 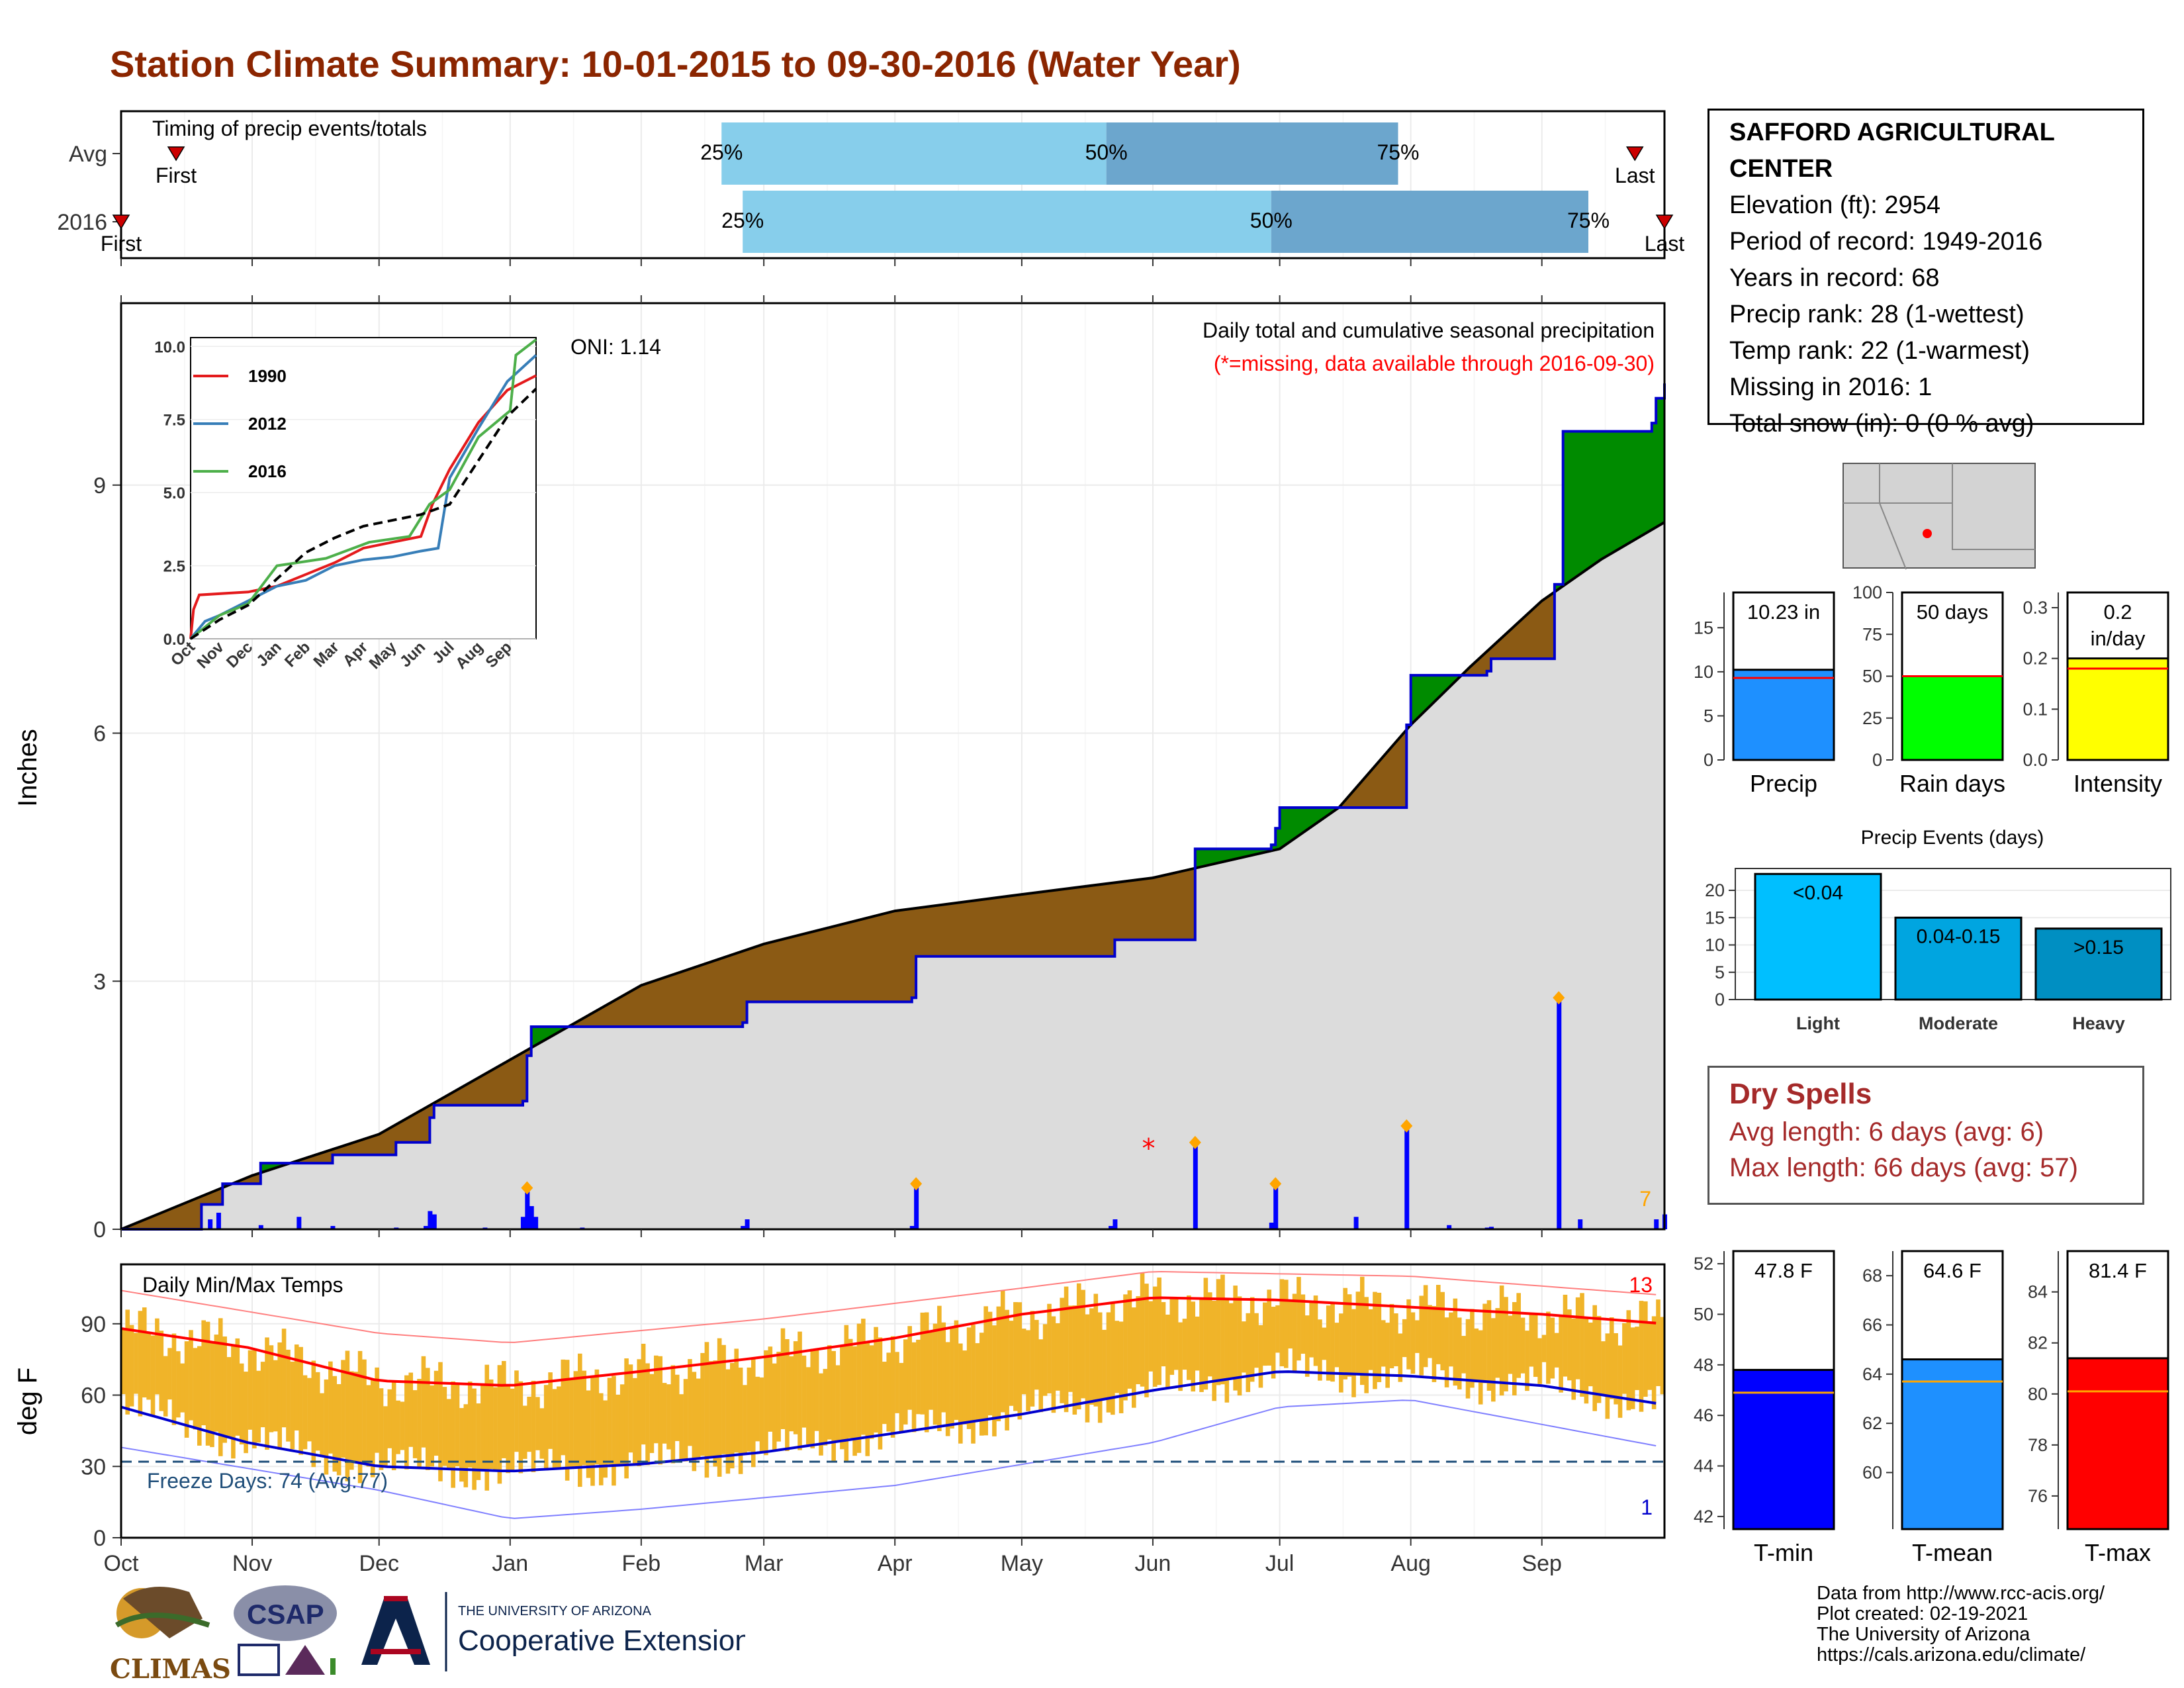 What do you see at coordinates (1007, 222) in the screenshot?
I see `timing-bar-q25-q50` at bounding box center [1007, 222].